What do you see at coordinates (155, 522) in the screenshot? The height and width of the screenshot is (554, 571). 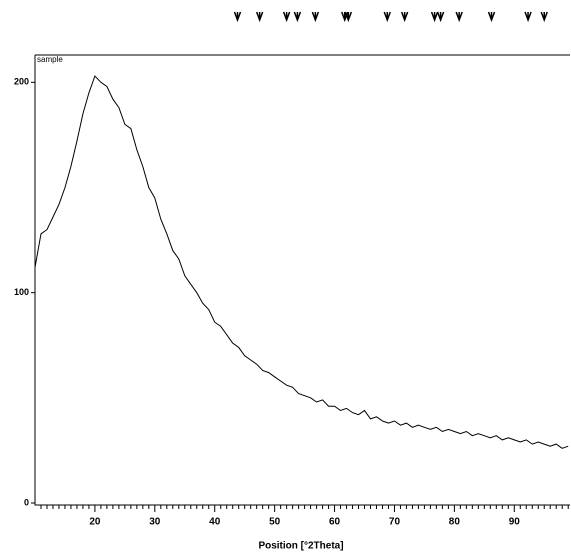 I see `x-tick-label: 30` at bounding box center [155, 522].